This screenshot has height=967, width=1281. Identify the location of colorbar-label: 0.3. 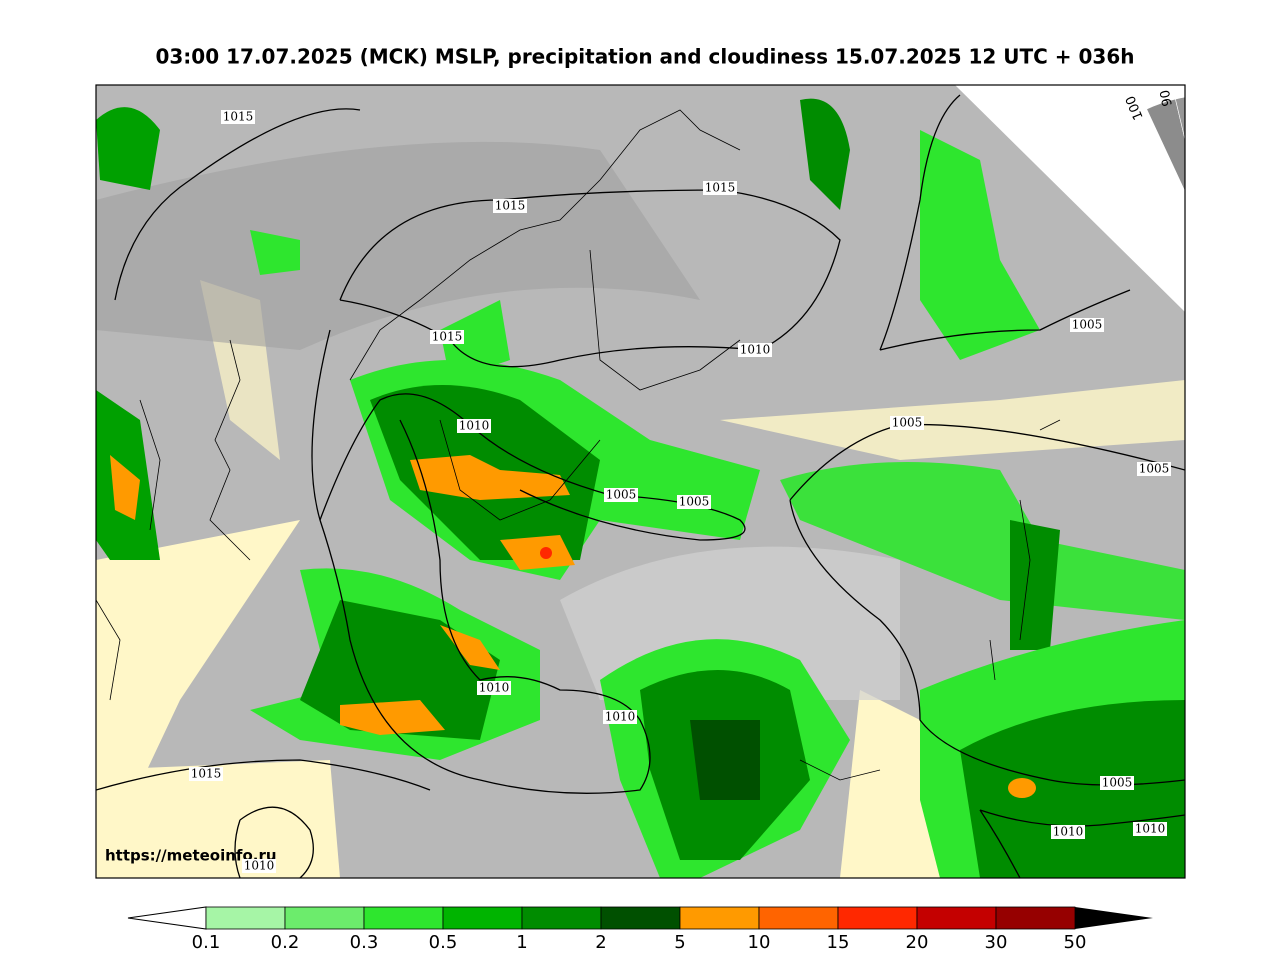
(364, 942).